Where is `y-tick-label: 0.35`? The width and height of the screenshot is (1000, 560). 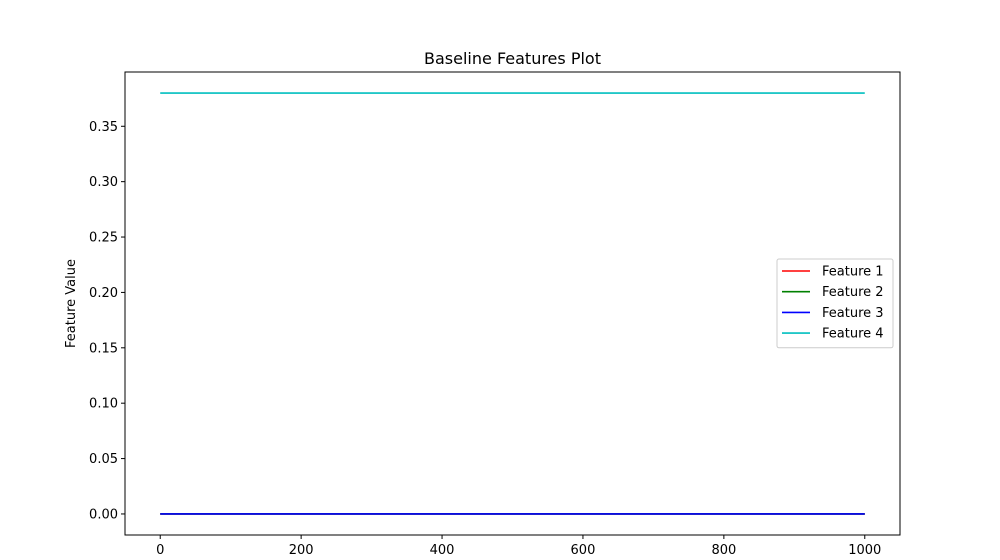 y-tick-label: 0.35 is located at coordinates (103, 127).